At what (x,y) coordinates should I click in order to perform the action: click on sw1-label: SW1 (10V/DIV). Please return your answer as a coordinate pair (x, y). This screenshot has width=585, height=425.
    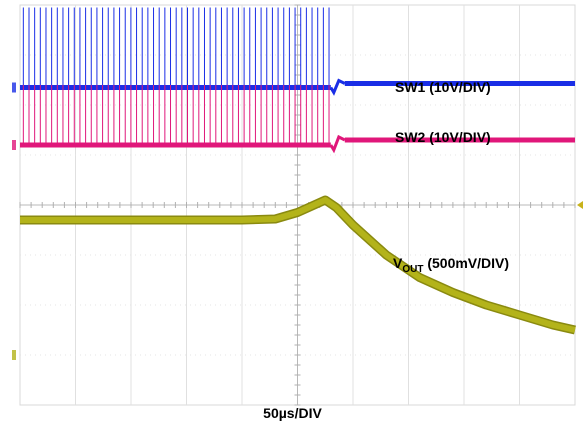
    Looking at the image, I should click on (443, 87).